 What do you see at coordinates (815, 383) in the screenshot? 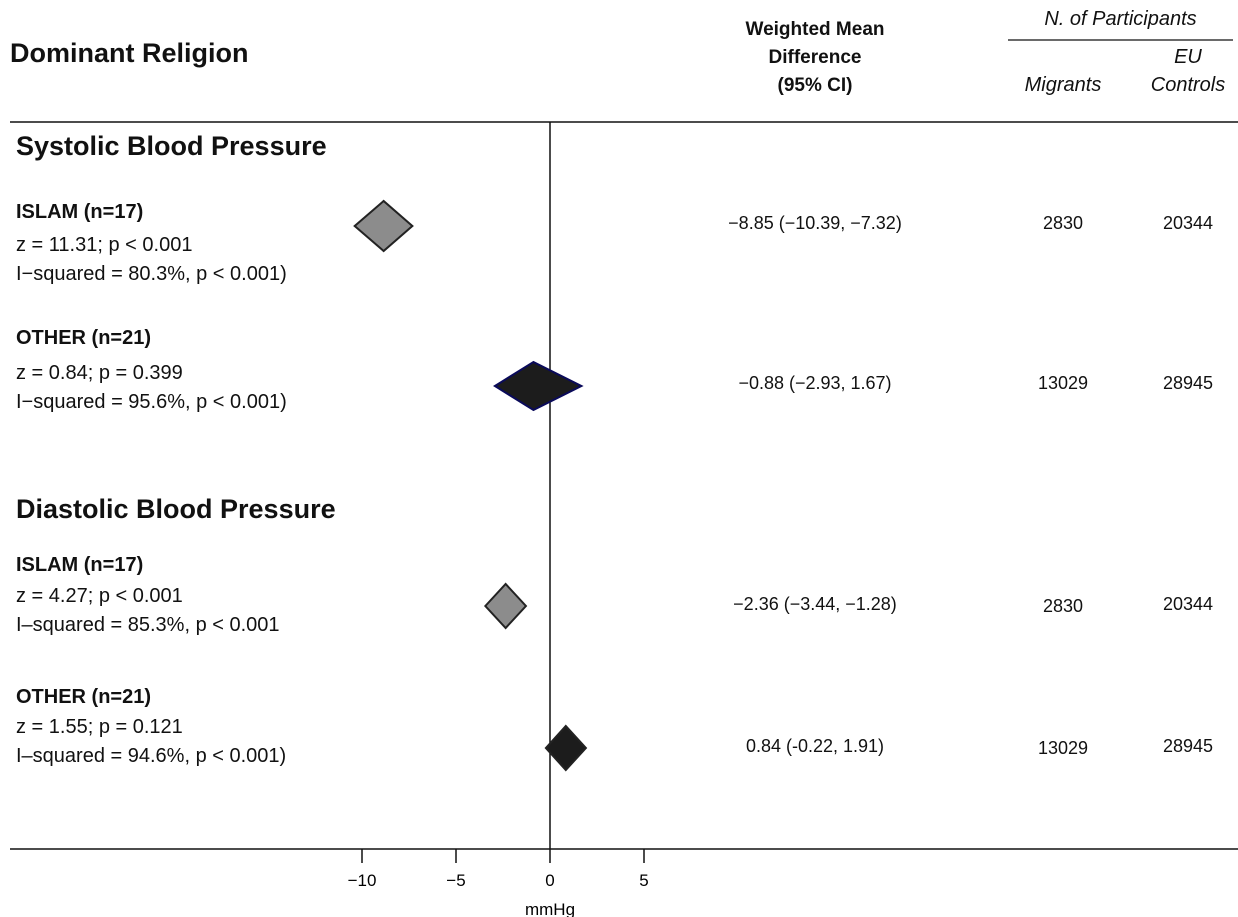
I see `wmd-value: −0.88 (−2.93, 1.67)` at bounding box center [815, 383].